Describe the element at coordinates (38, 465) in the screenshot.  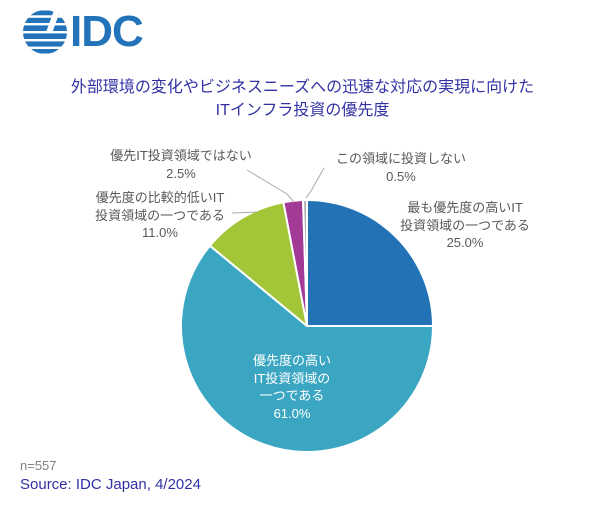
I see `sample-size: n=557` at that location.